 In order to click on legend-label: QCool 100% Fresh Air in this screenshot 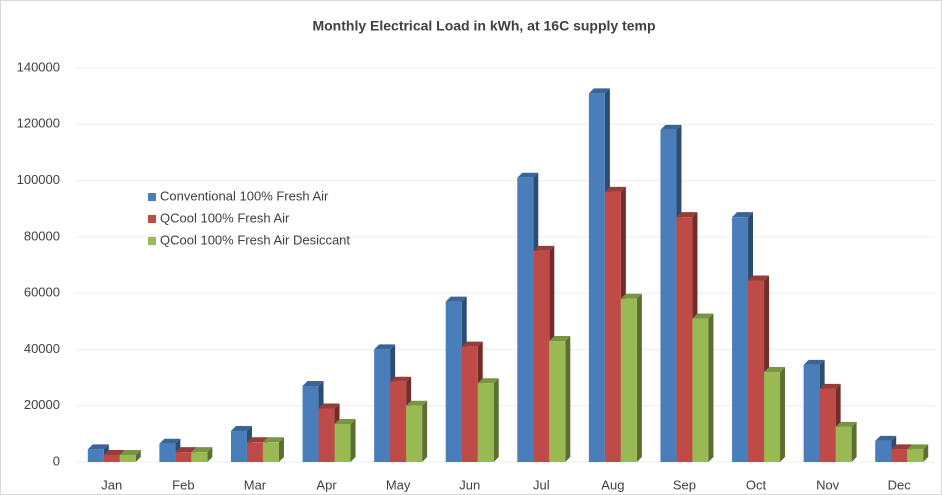, I will do `click(225, 217)`.